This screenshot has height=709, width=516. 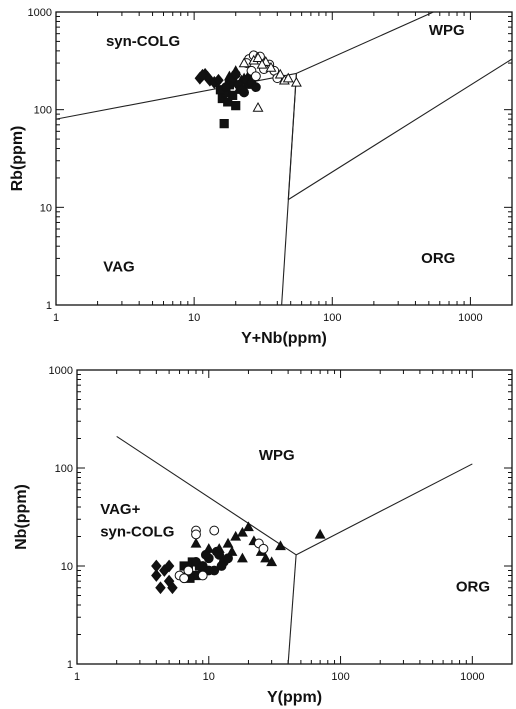 I want to click on y-axis-label: Rb(ppm), so click(x=17, y=159).